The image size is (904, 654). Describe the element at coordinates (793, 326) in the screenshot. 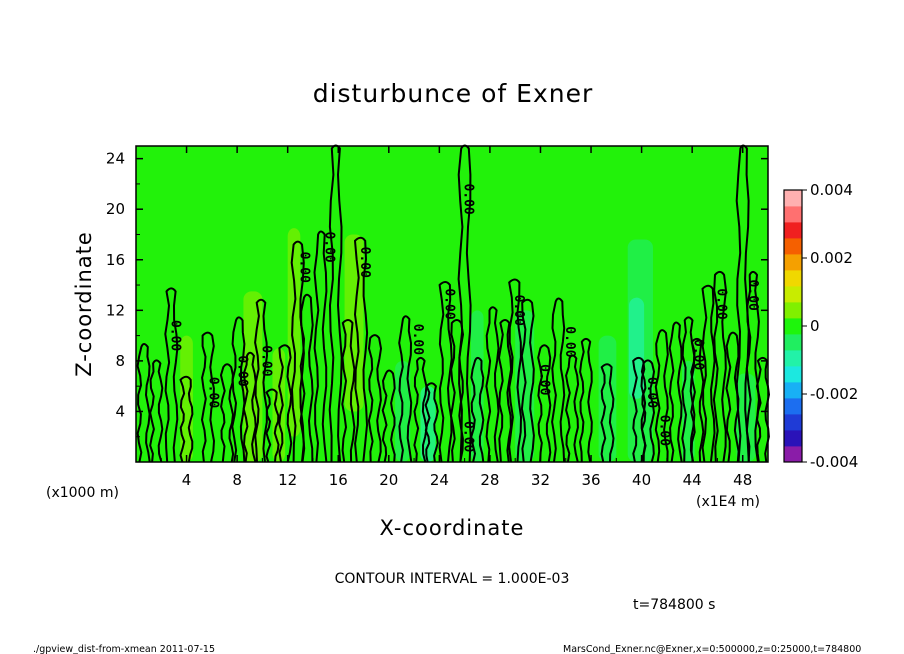

I see `colorbar` at that location.